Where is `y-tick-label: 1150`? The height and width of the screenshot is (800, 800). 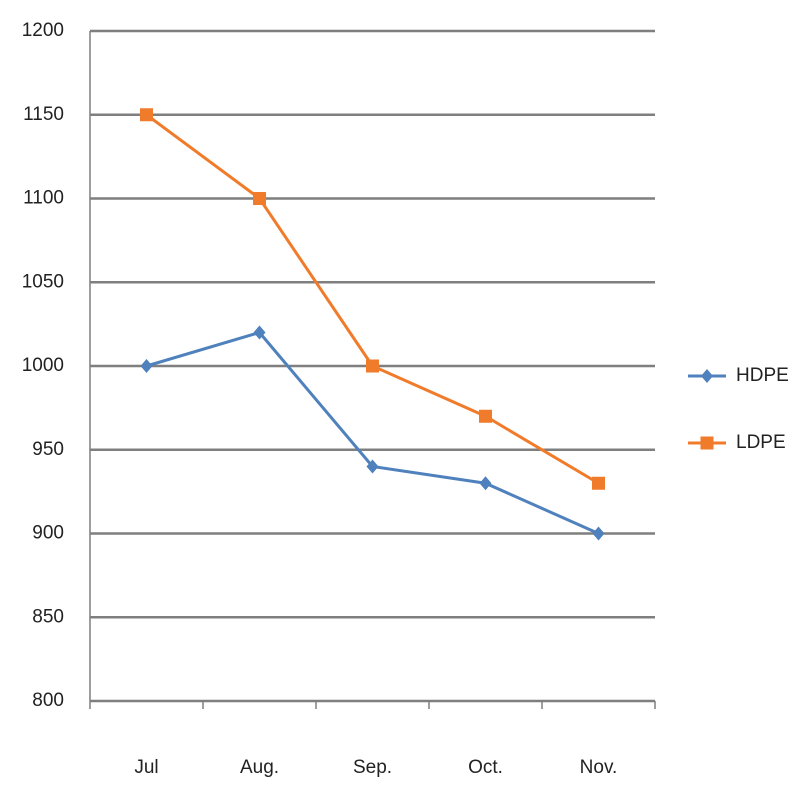
y-tick-label: 1150 is located at coordinates (43, 114).